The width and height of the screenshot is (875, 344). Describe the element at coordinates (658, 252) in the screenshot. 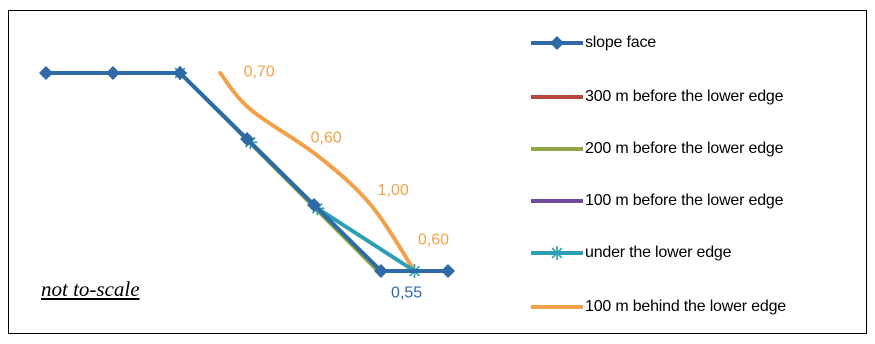

I see `legend-label: under the lower edge` at that location.